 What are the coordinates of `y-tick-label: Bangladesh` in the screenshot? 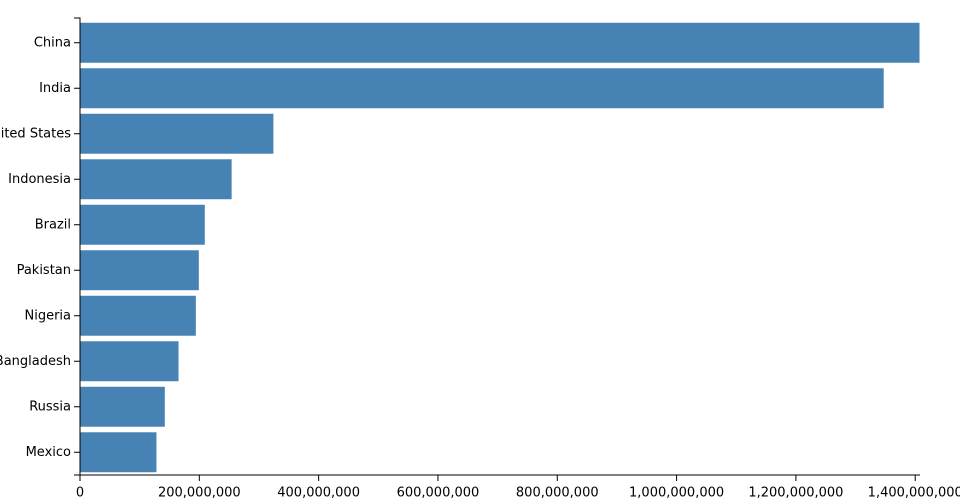 It's located at (35, 361).